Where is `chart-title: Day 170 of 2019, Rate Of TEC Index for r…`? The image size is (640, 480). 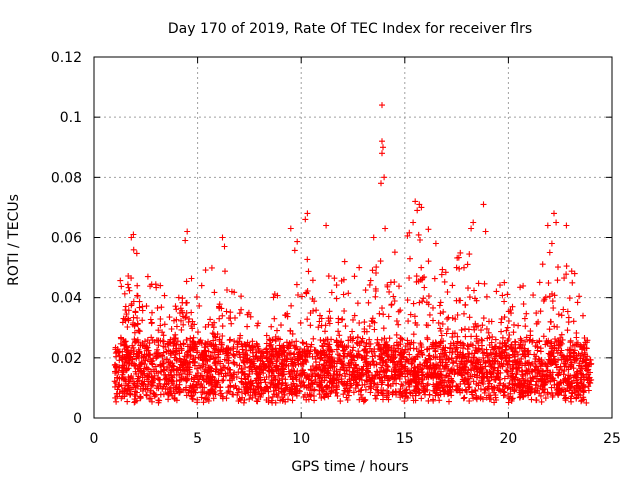 chart-title: Day 170 of 2019, Rate Of TEC Index for r… is located at coordinates (350, 29).